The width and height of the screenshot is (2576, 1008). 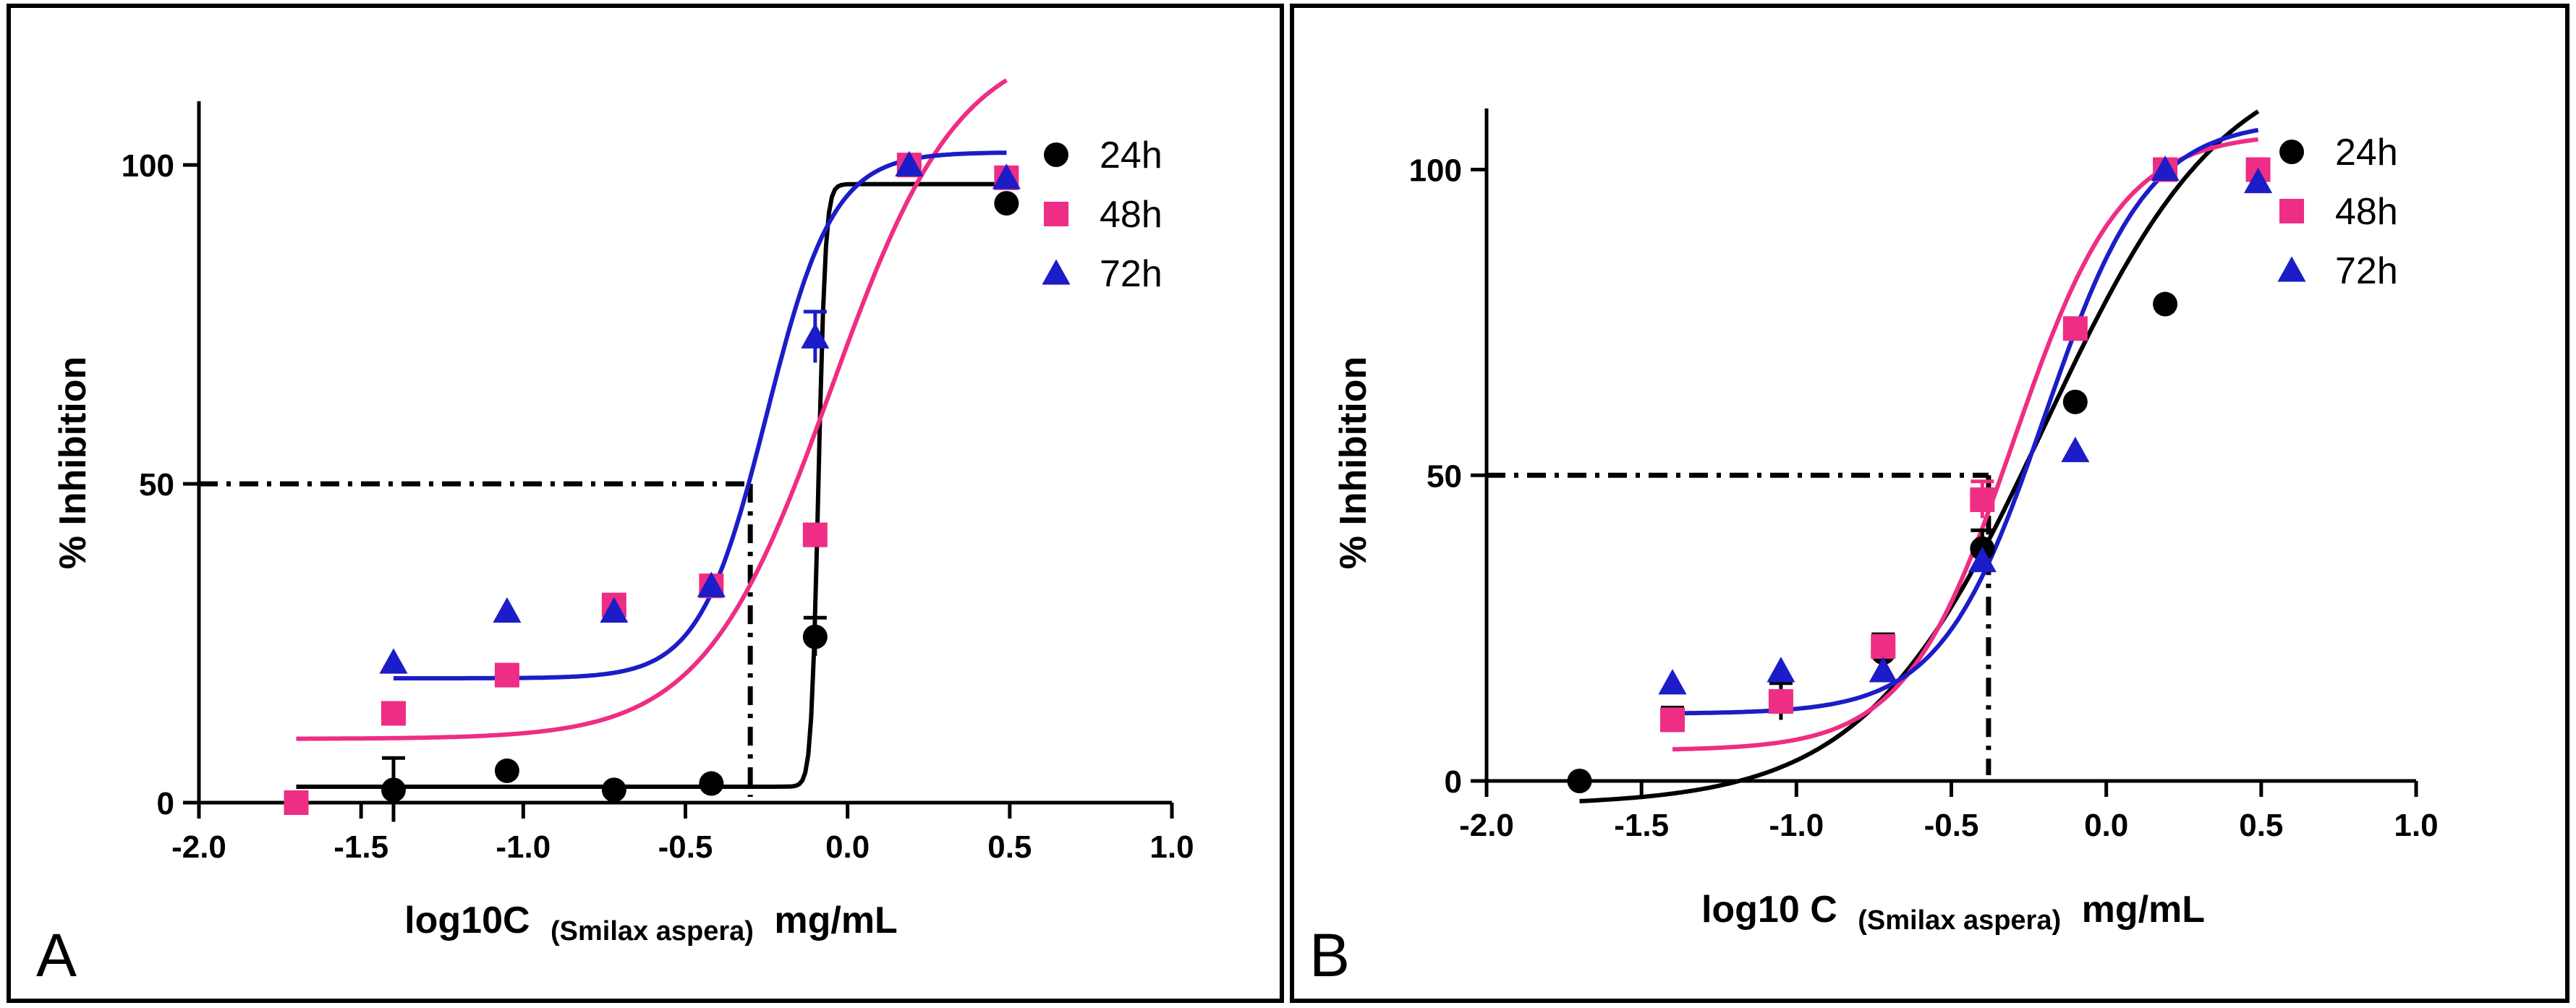 What do you see at coordinates (1131, 215) in the screenshot?
I see `panel-a-legend-label-48h: 48h` at bounding box center [1131, 215].